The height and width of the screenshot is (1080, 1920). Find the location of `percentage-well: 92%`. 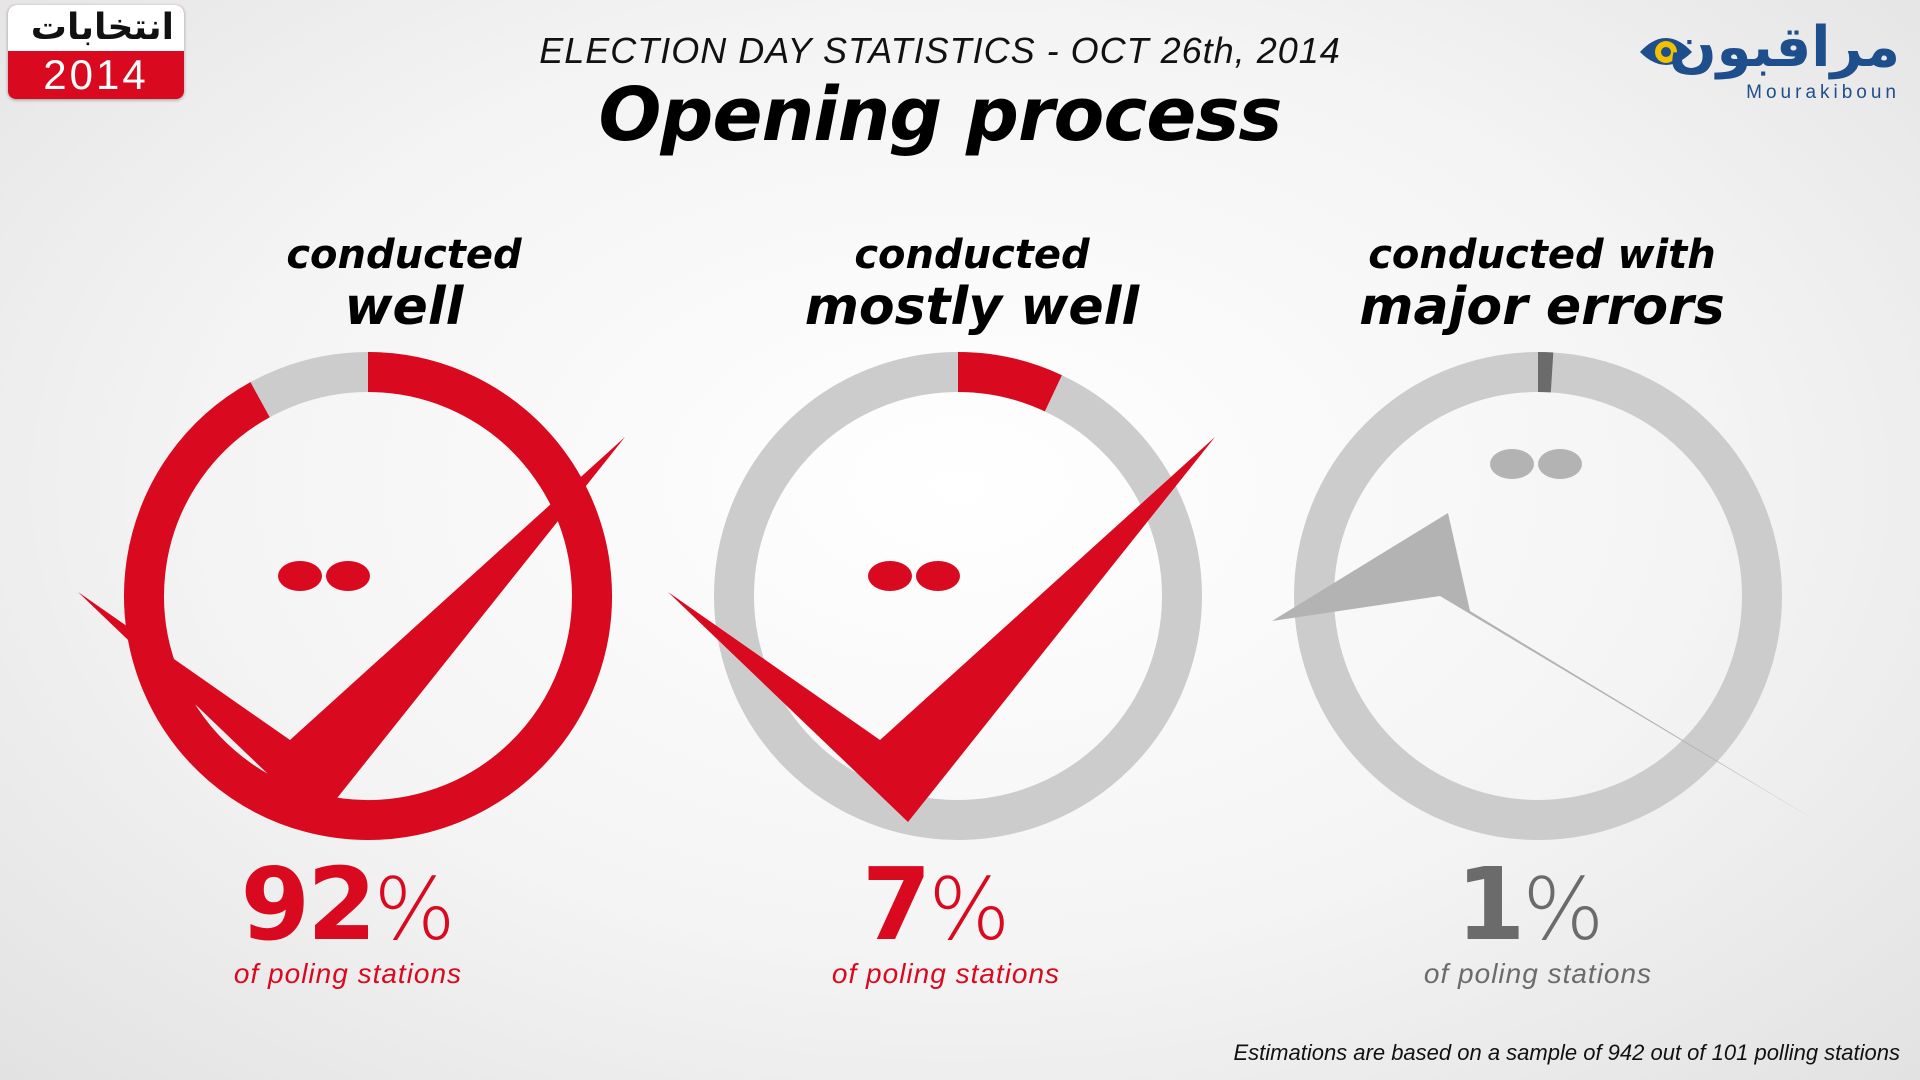

percentage-well: 92% is located at coordinates (348, 904).